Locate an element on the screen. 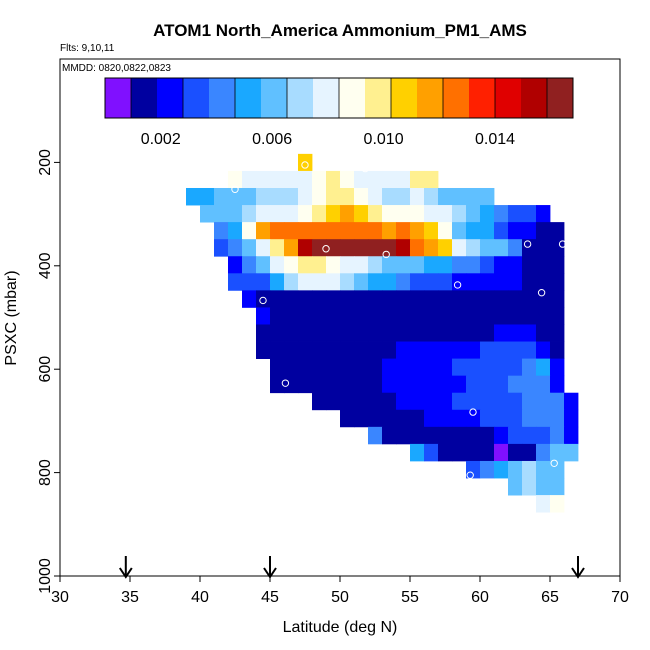  y-tick-label: 600 is located at coordinates (45, 369).